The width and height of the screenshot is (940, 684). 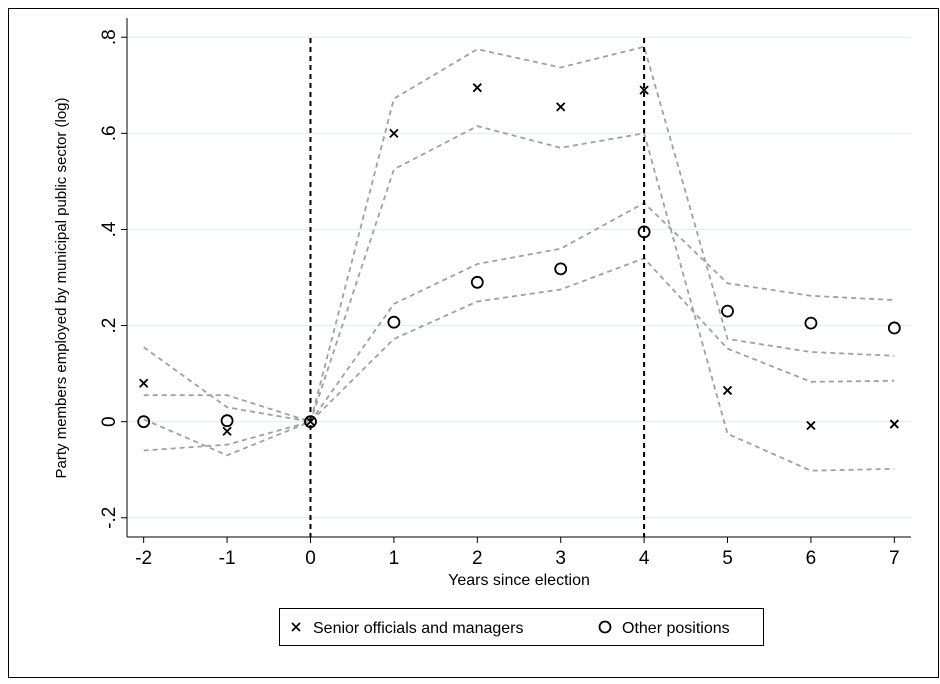 What do you see at coordinates (477, 282) in the screenshot?
I see `point-series-1-x2` at bounding box center [477, 282].